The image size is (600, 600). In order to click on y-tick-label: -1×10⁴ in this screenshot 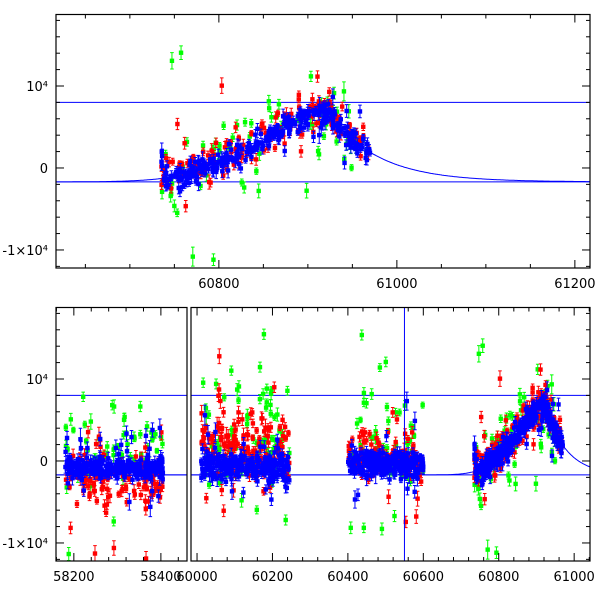, I will do `click(25, 251)`.